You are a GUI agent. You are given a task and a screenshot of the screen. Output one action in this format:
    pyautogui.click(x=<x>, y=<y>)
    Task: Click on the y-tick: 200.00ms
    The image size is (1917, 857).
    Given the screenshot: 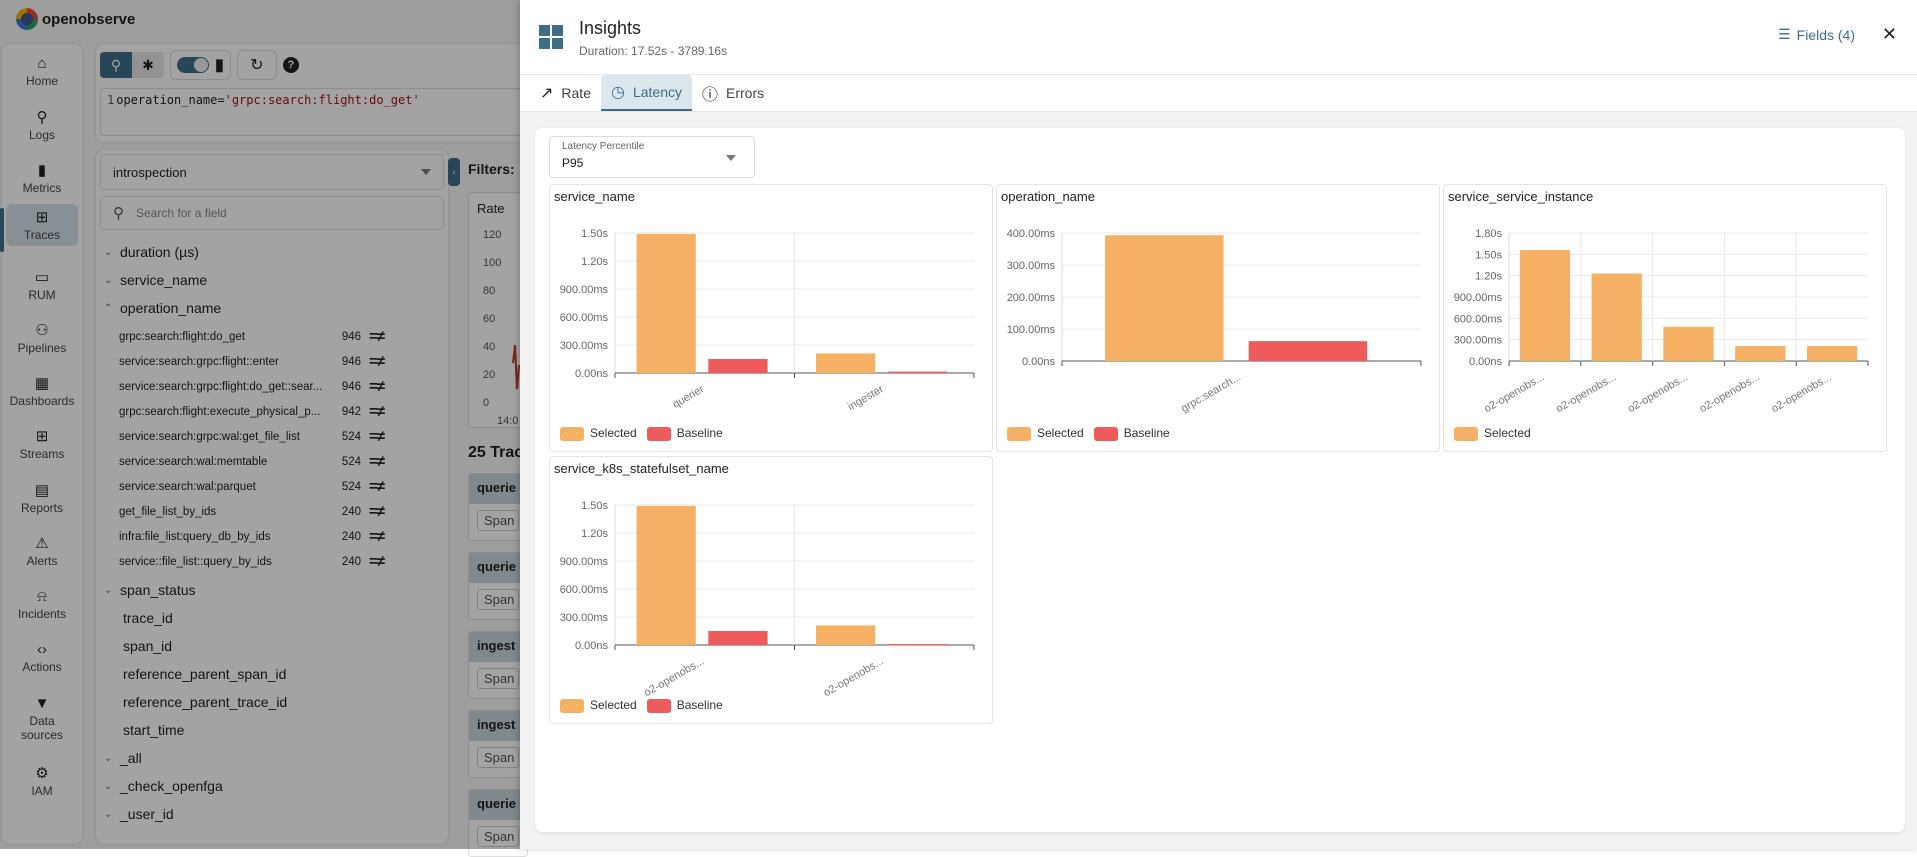 What is the action you would take?
    pyautogui.click(x=1031, y=298)
    